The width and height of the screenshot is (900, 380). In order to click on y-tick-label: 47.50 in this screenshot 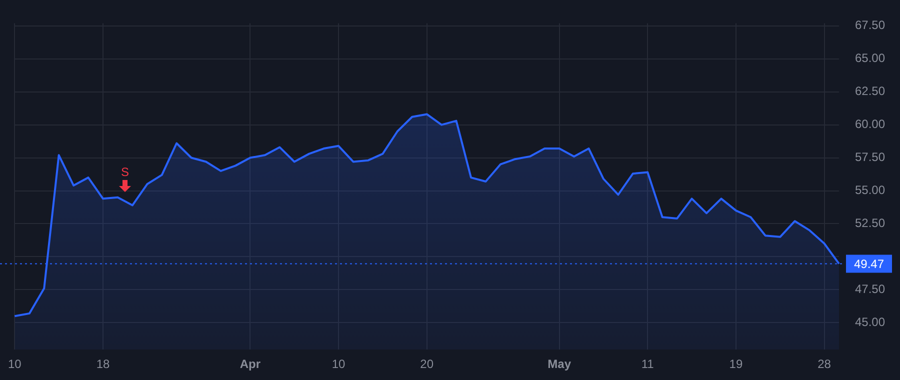, I will do `click(870, 289)`.